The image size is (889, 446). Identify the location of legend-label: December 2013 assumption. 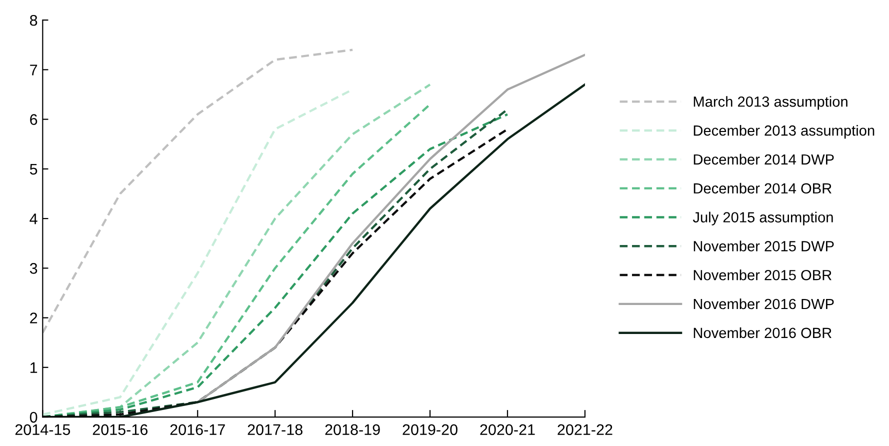
(784, 132).